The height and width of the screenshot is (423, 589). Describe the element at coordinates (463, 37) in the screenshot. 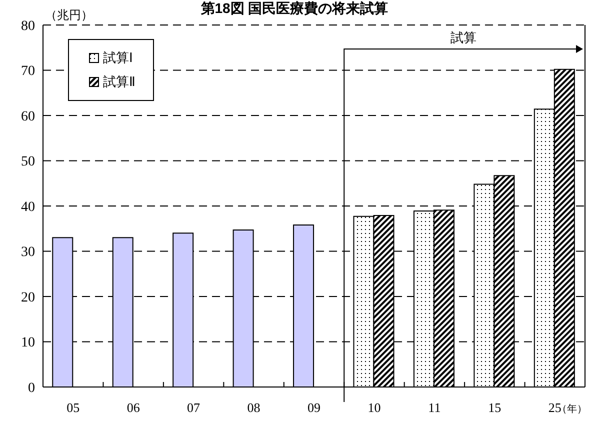

I see `annotation: 試算` at that location.